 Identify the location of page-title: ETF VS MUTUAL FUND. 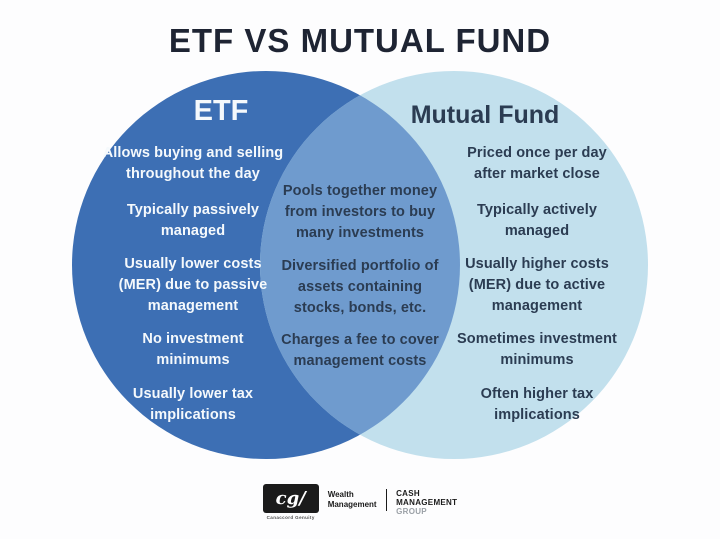
(360, 40).